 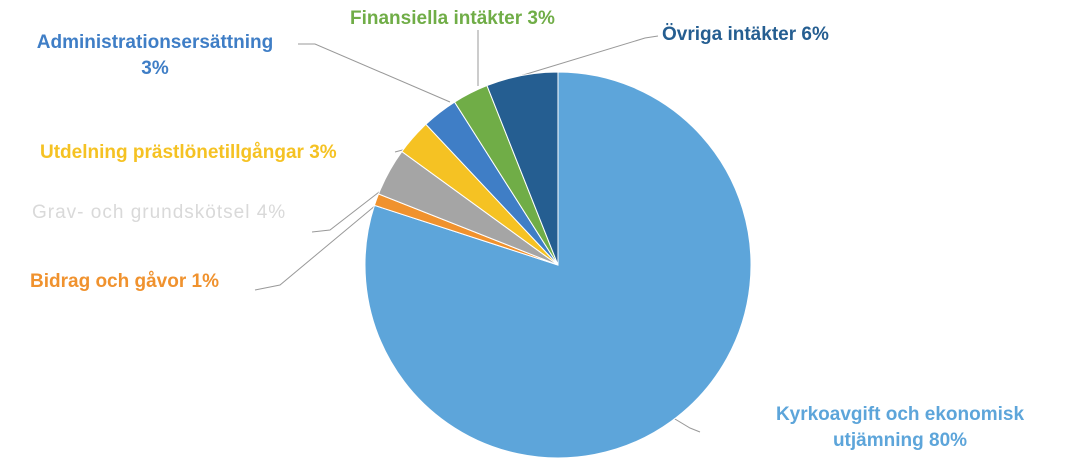 I want to click on slice-label: Utdelning prästlönetillgångar 3%, so click(x=188, y=153).